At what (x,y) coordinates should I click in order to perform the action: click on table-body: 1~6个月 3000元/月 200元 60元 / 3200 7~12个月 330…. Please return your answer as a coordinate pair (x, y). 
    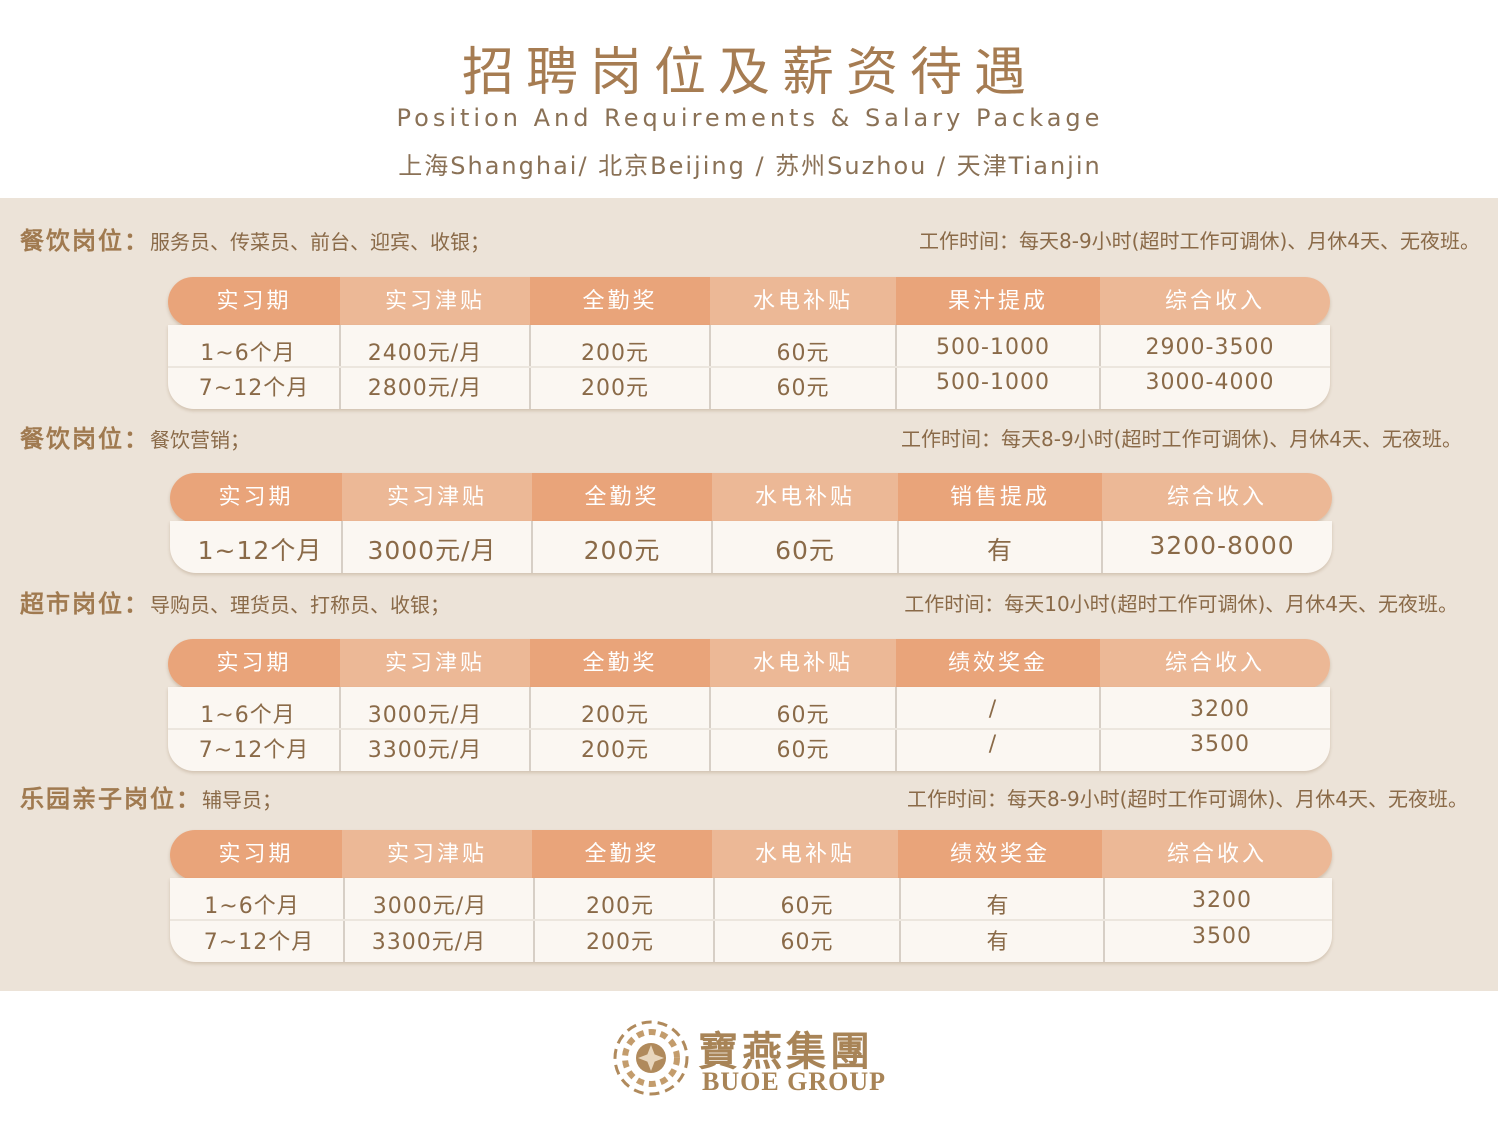
    Looking at the image, I should click on (749, 729).